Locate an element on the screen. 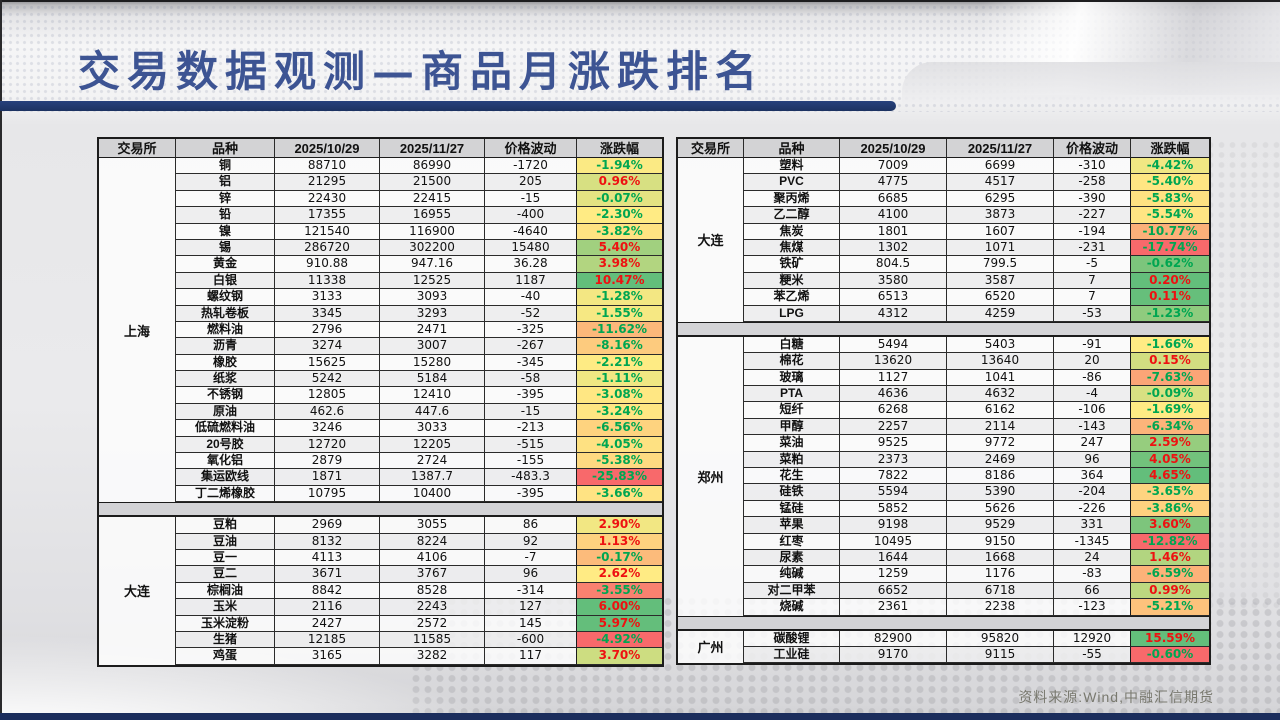  variety-cell: 白糖 is located at coordinates (792, 345).